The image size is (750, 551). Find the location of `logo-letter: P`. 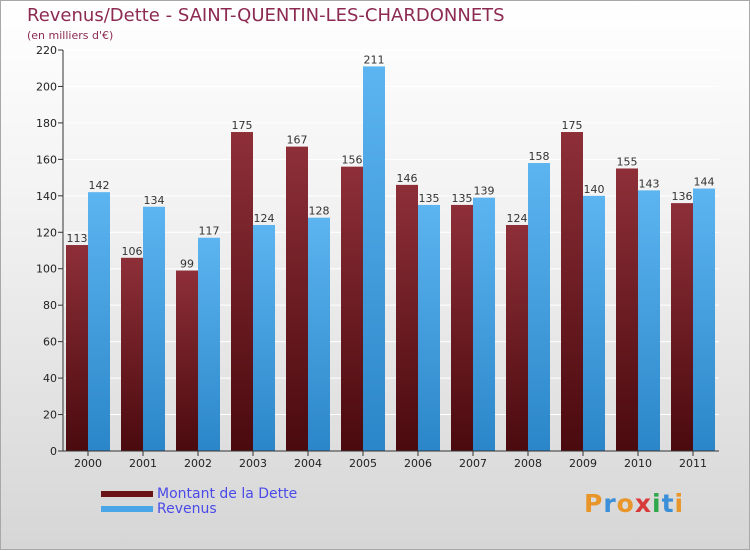

logo-letter: P is located at coordinates (594, 503).